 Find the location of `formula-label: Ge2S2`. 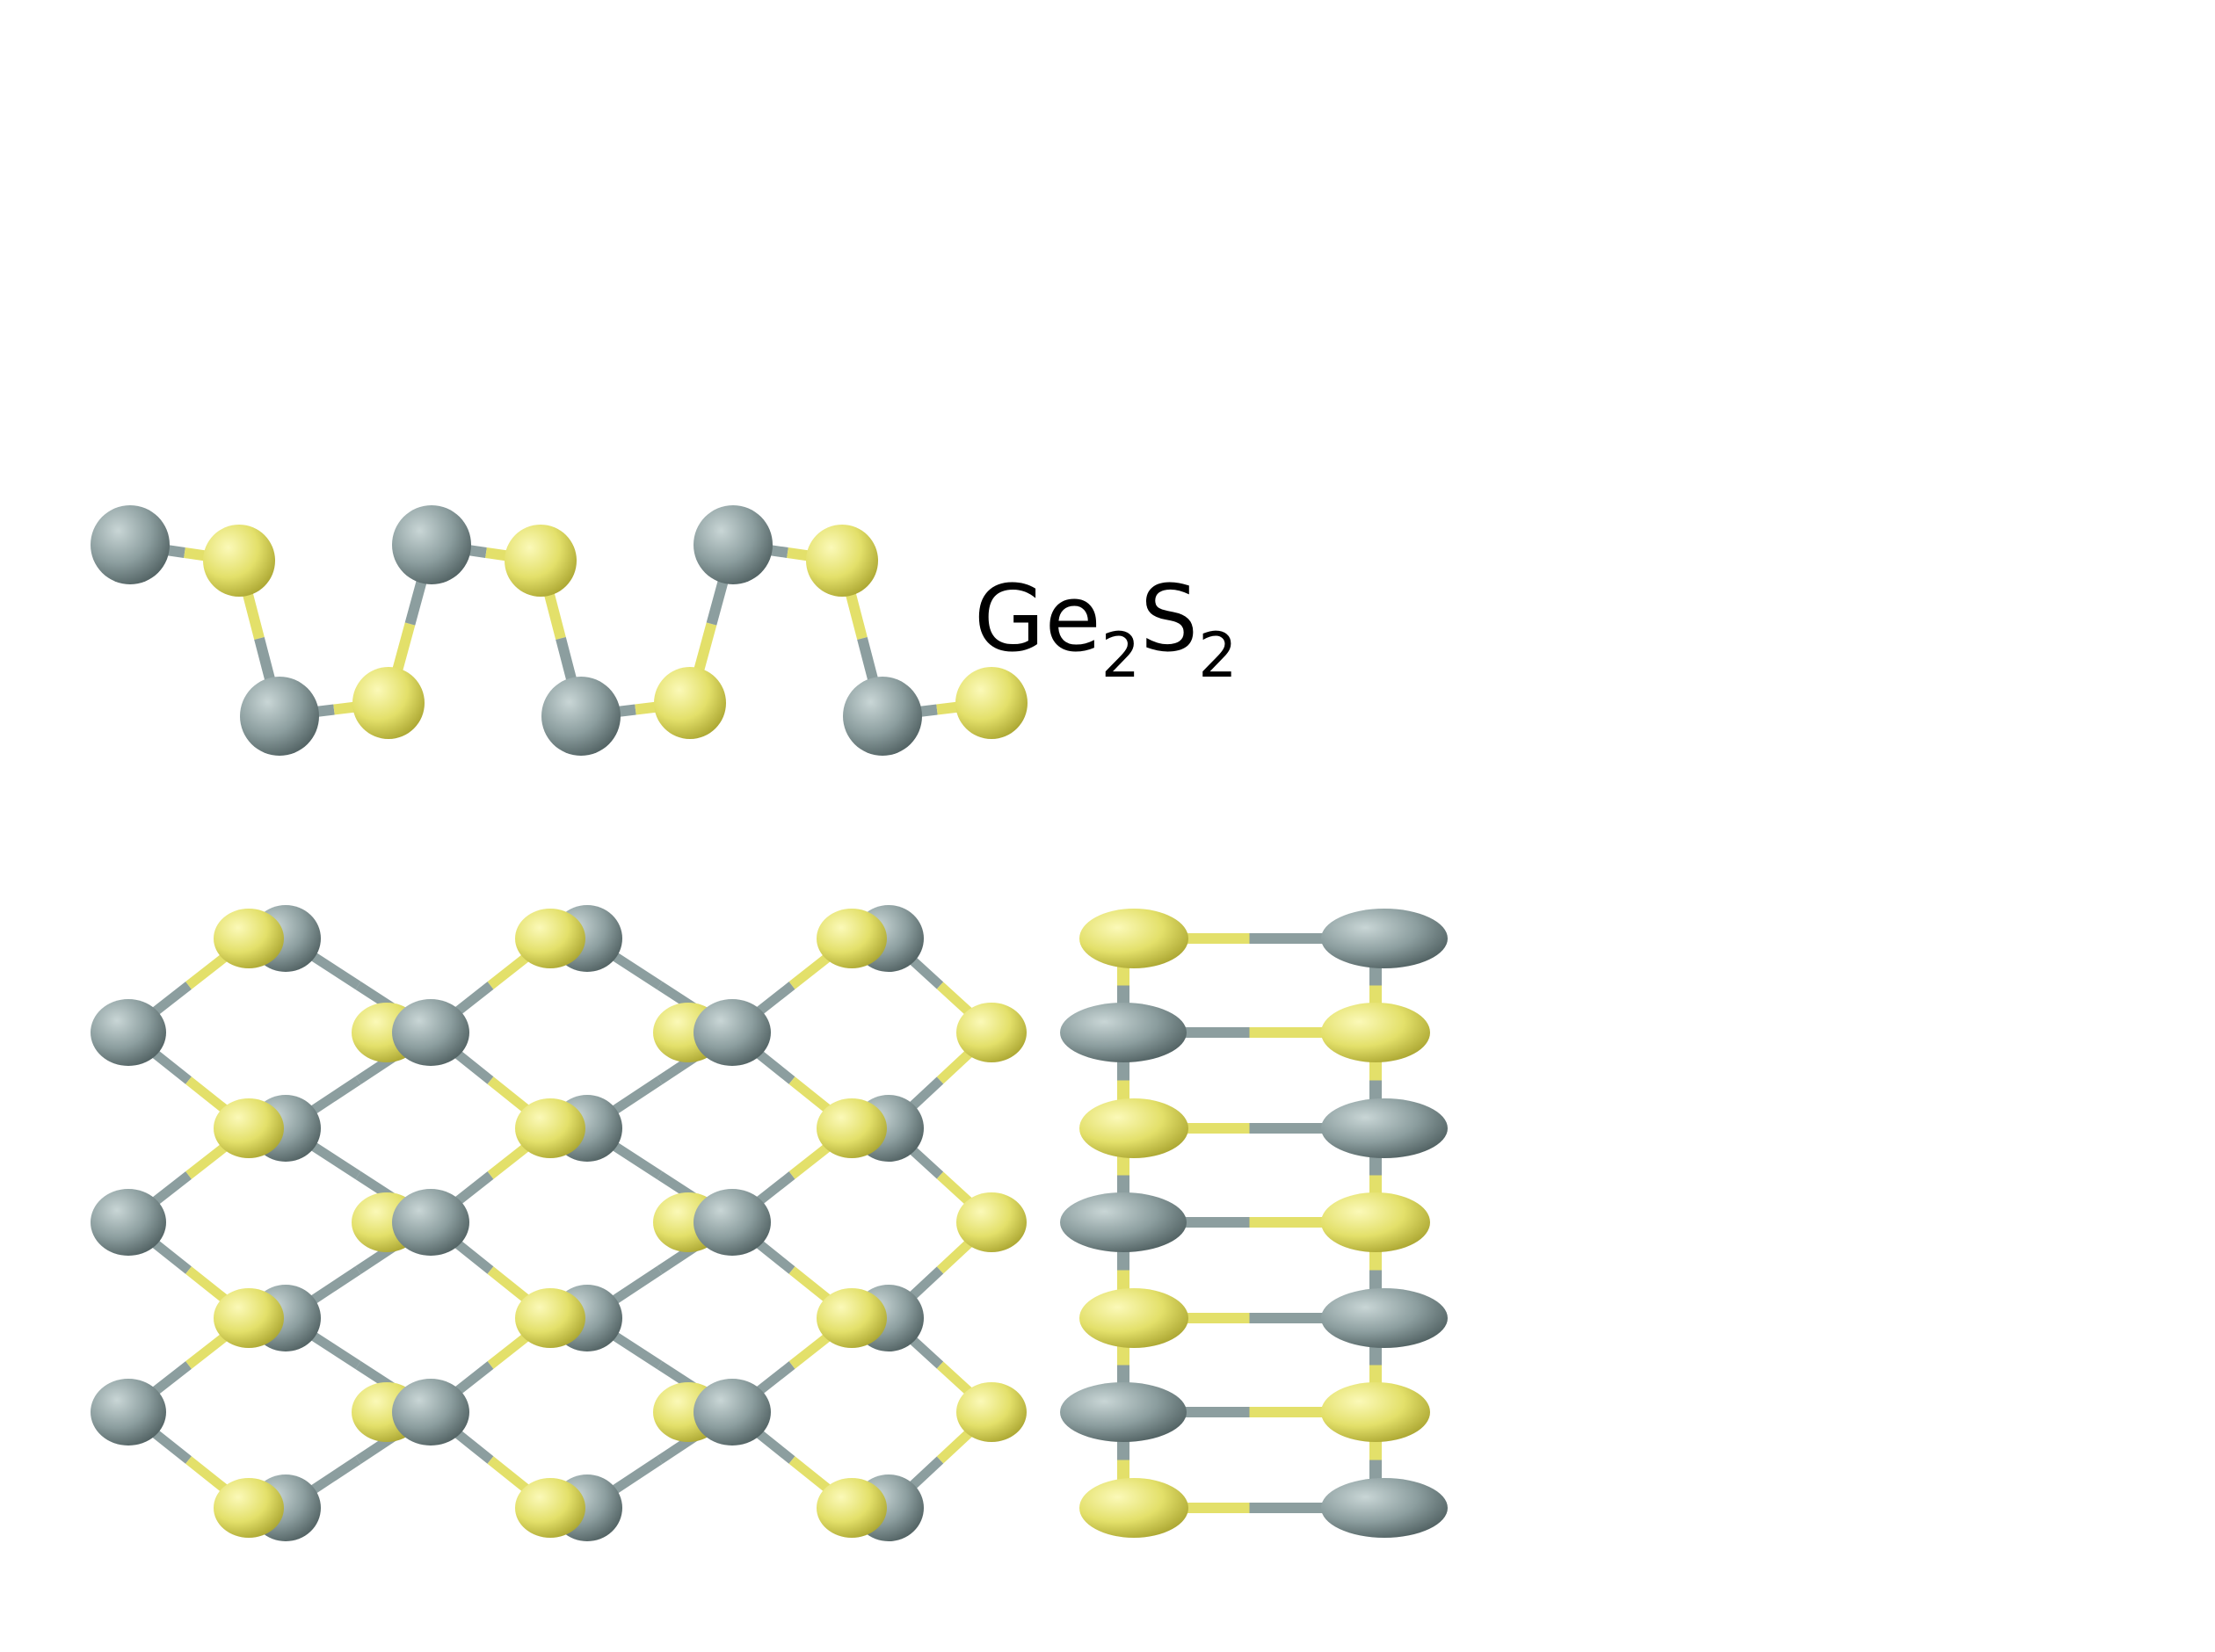

formula-label: Ge2S2 is located at coordinates (1106, 629).